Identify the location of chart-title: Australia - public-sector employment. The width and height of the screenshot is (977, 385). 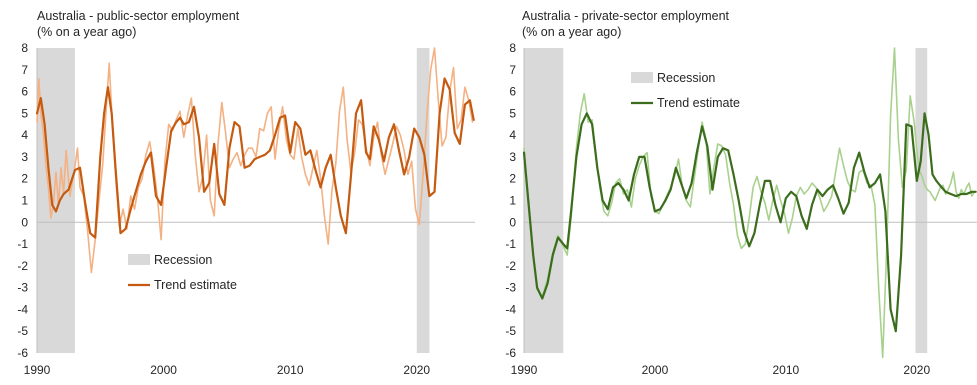
(138, 16).